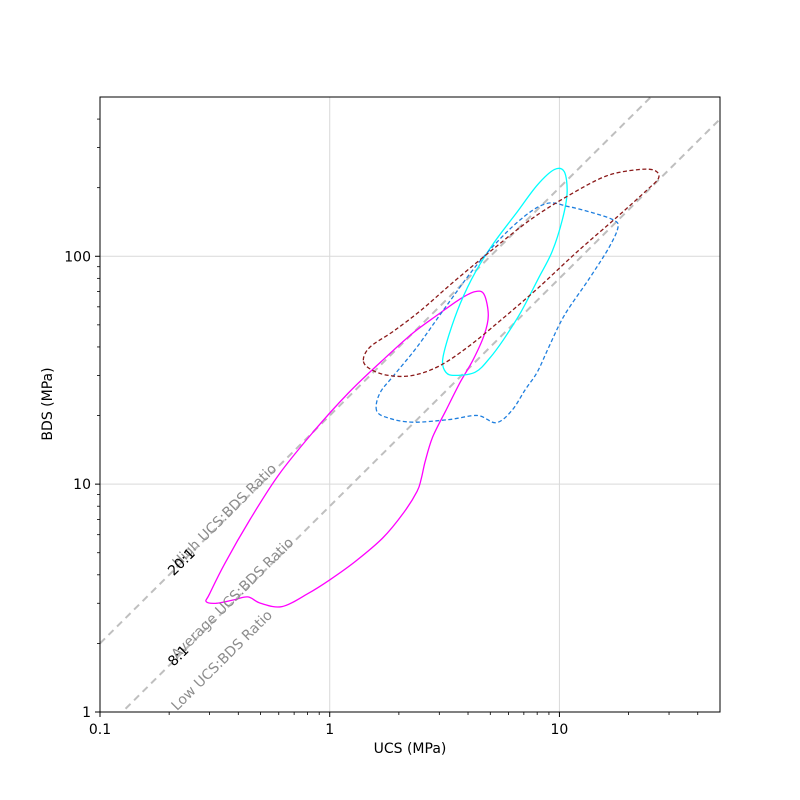 The image size is (800, 800). I want to click on x-axis-title: UCS (MPa), so click(410, 749).